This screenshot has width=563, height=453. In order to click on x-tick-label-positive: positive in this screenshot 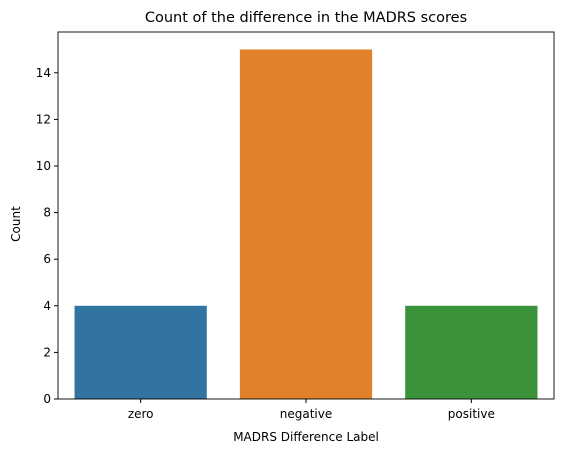, I will do `click(471, 414)`.